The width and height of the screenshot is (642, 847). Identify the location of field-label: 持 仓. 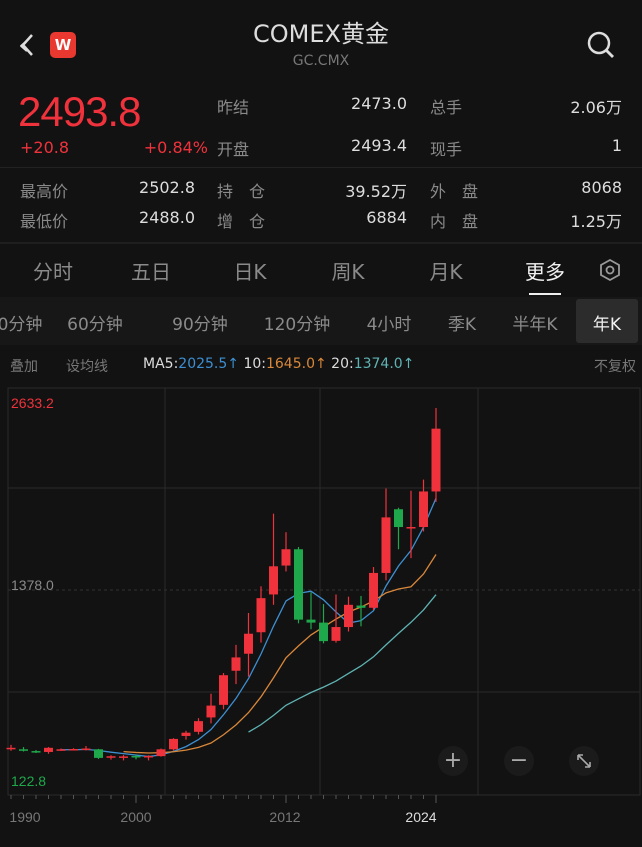
(241, 191).